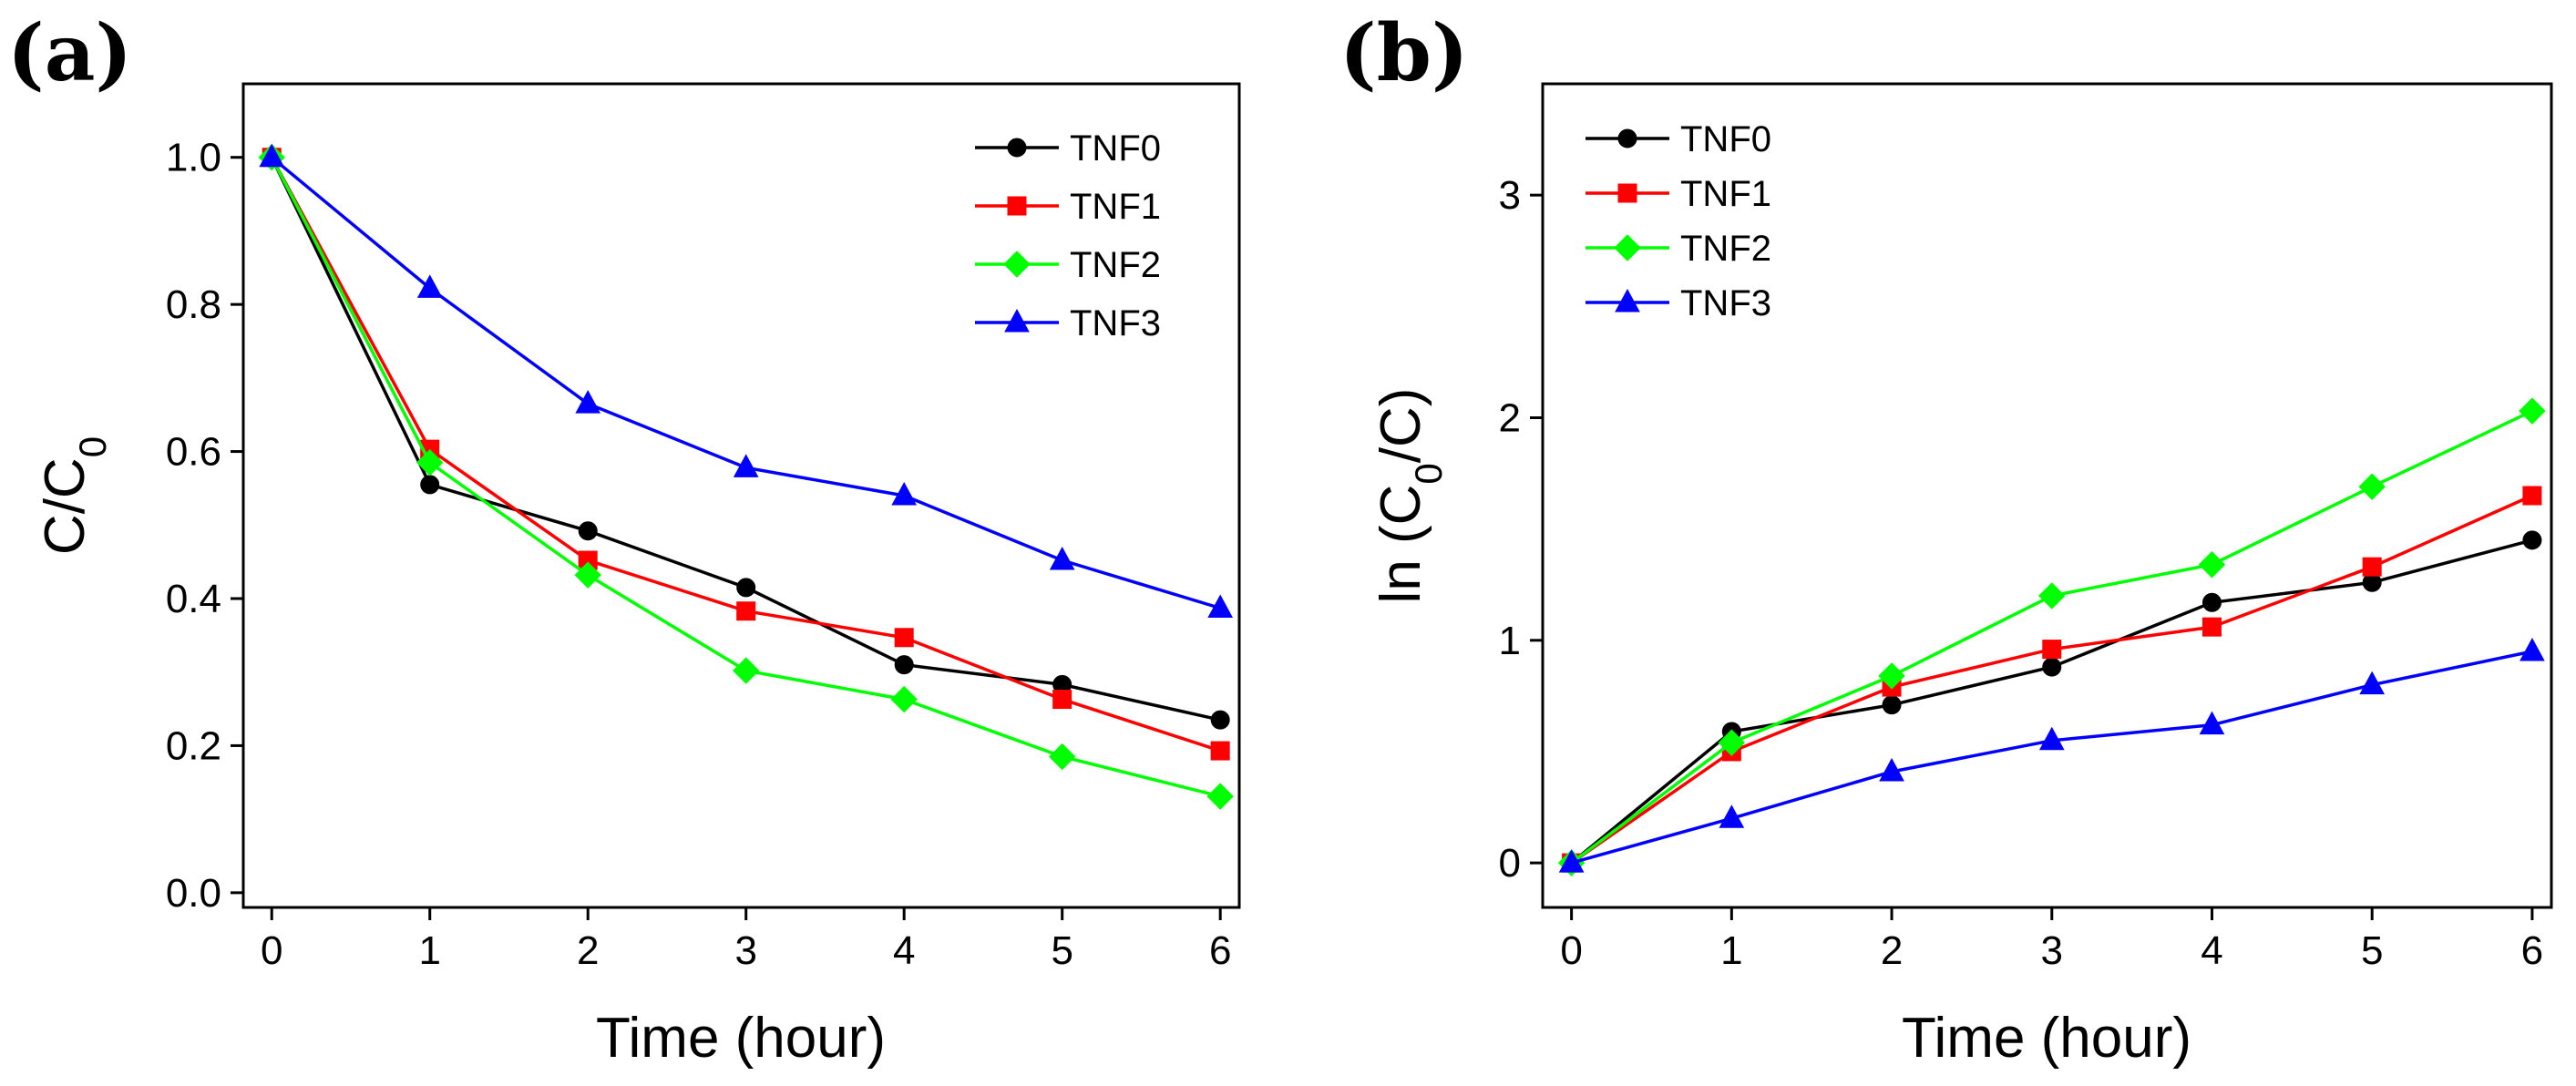  What do you see at coordinates (1726, 303) in the screenshot?
I see `panel-b-legend-tnf3-label: TNF3` at bounding box center [1726, 303].